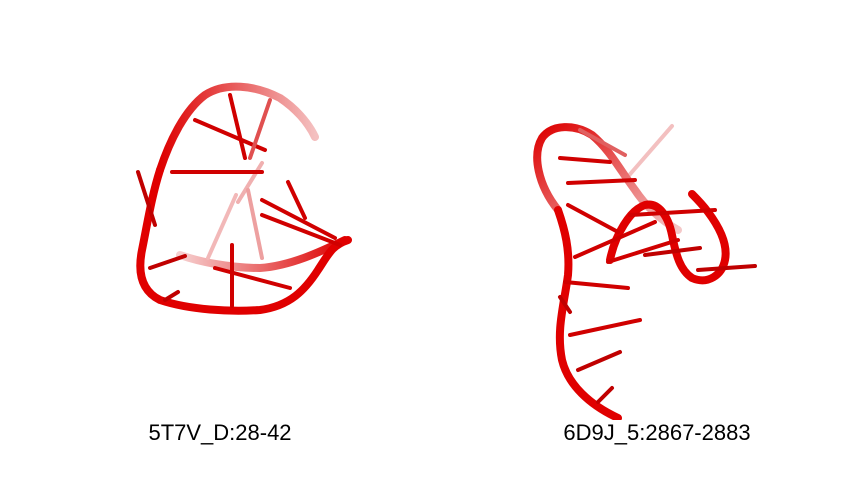  Describe the element at coordinates (651, 433) in the screenshot. I see `structure-label: 6D9J_5:2867-2883` at that location.